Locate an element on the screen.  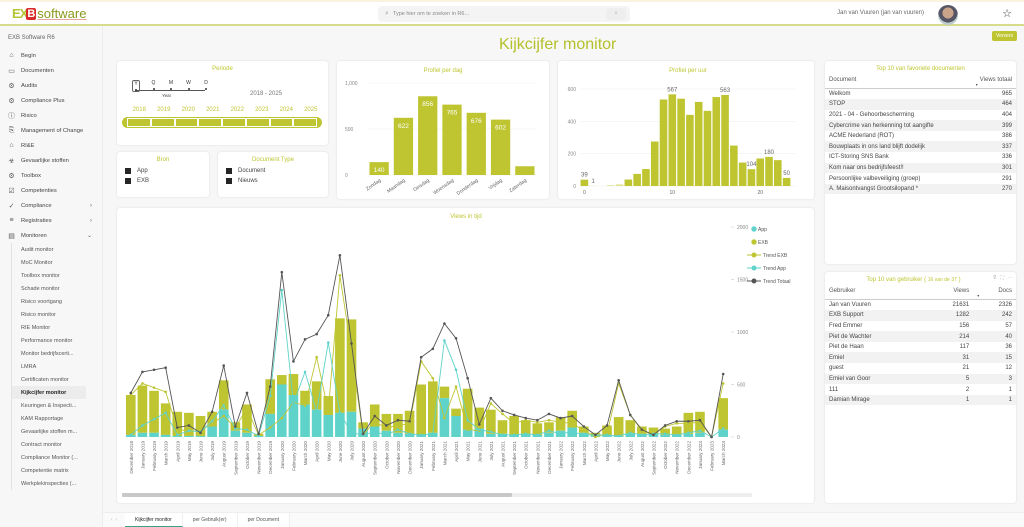
filter-icon: ⊽ is located at coordinates (994, 278).